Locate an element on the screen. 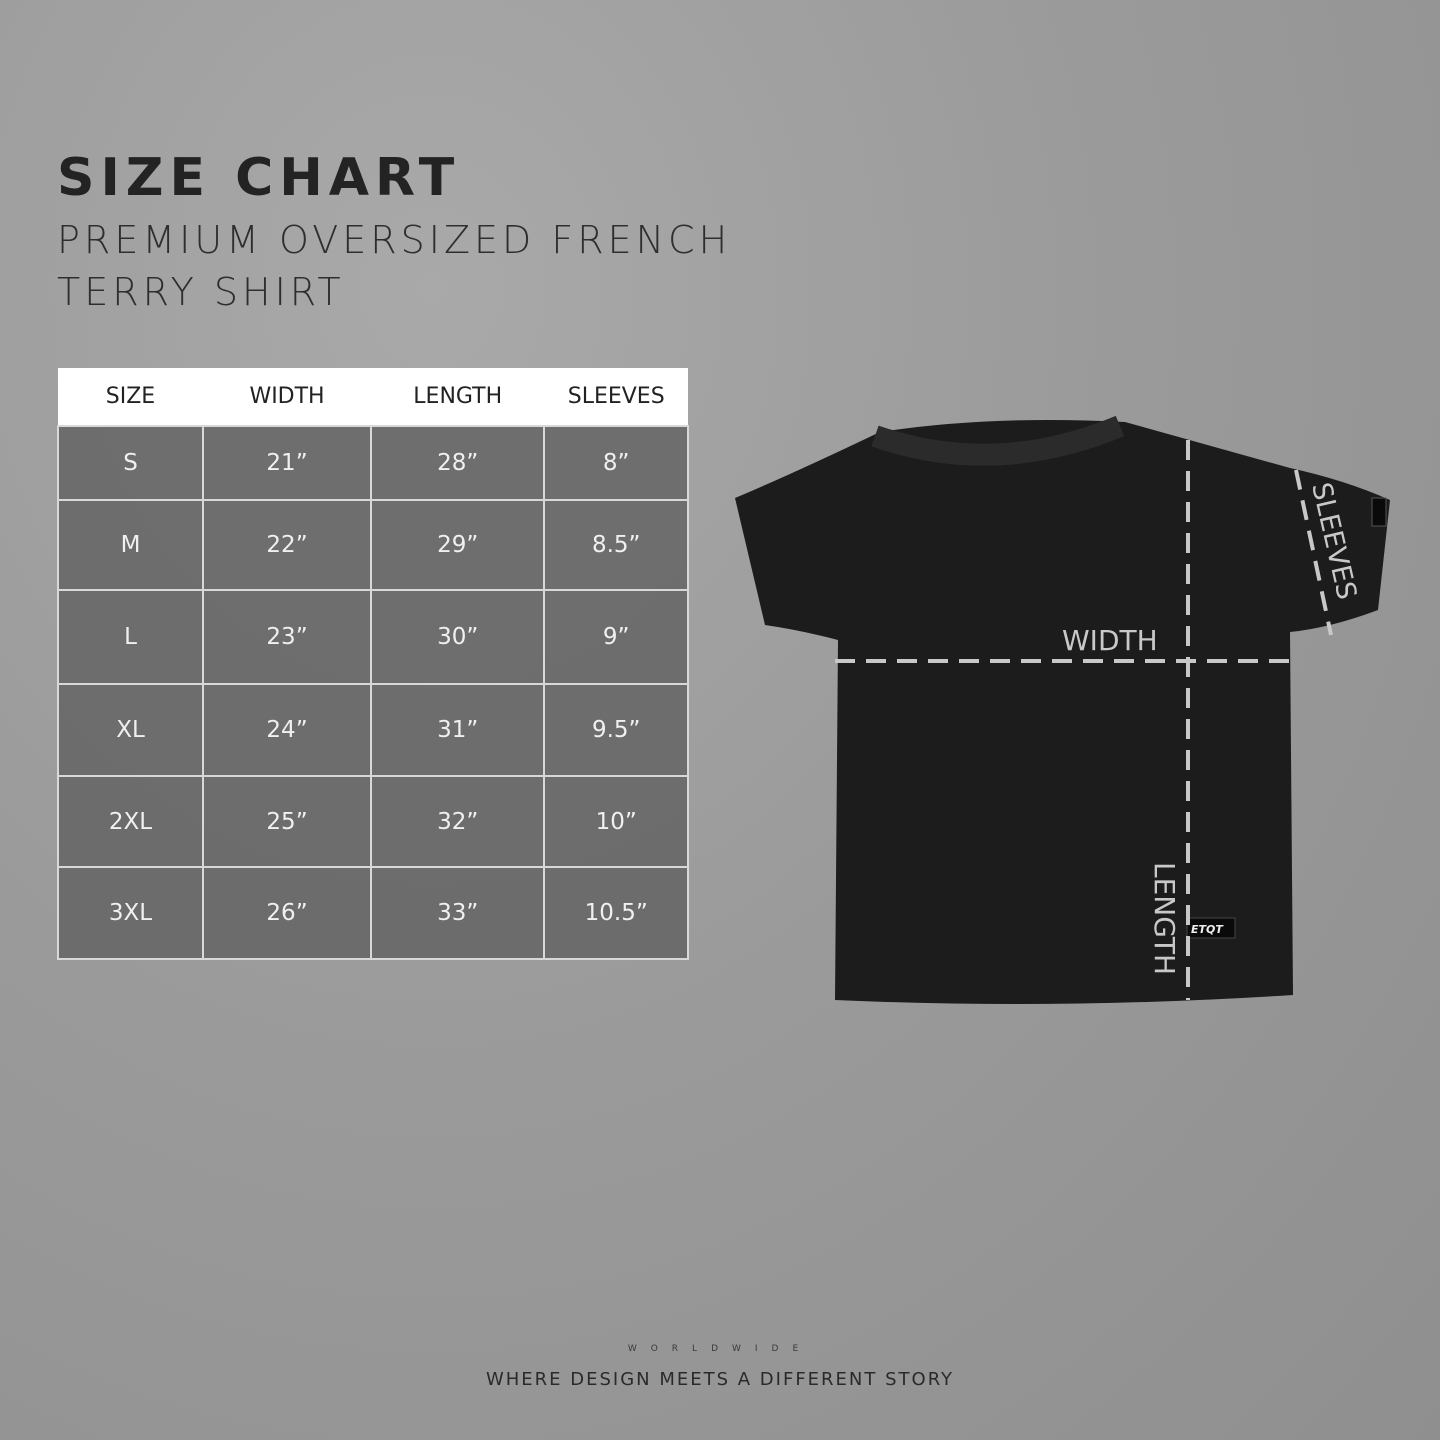  cell-size: L is located at coordinates (130, 637).